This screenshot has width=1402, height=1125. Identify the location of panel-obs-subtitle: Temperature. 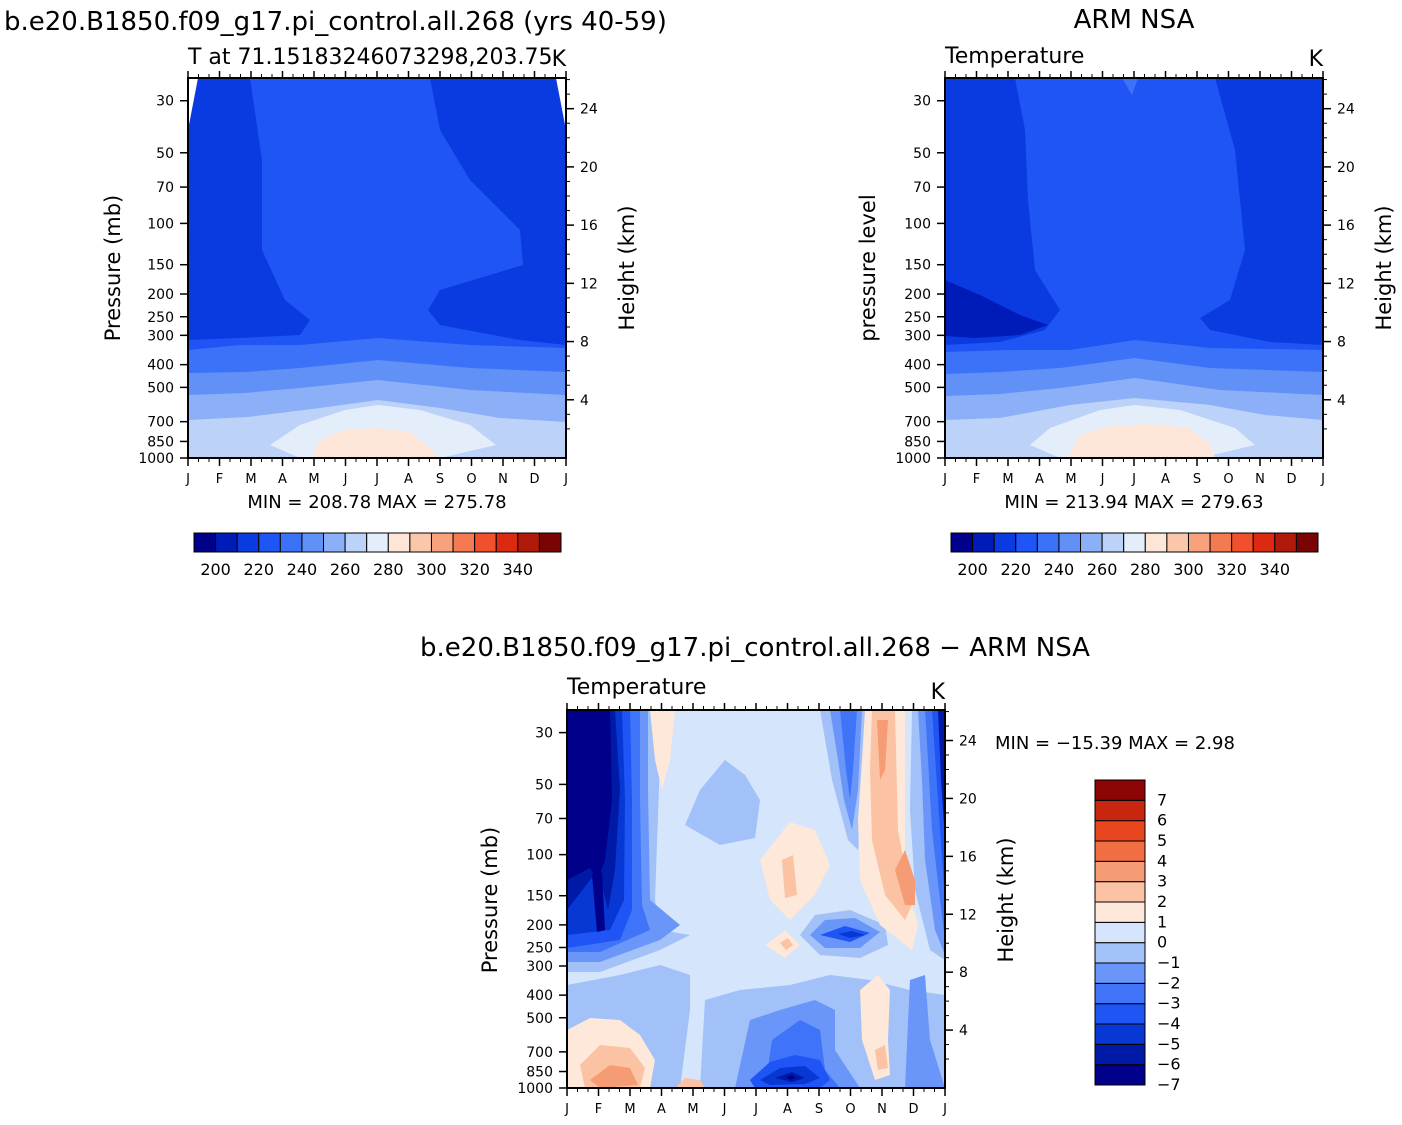
(1014, 56).